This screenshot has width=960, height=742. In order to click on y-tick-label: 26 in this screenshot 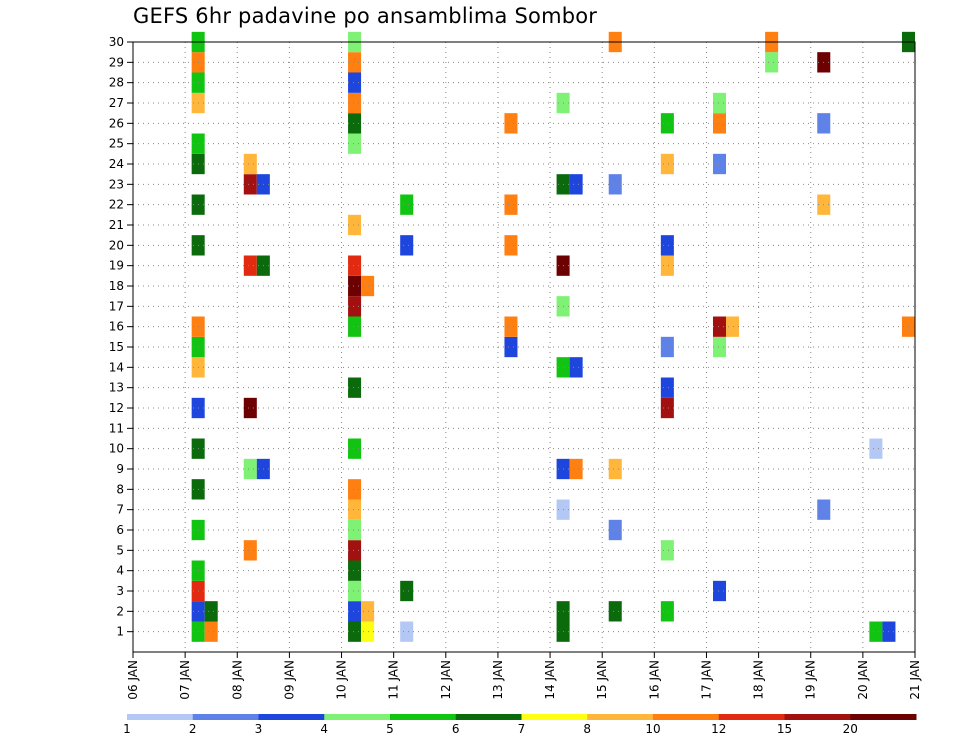, I will do `click(116, 123)`.